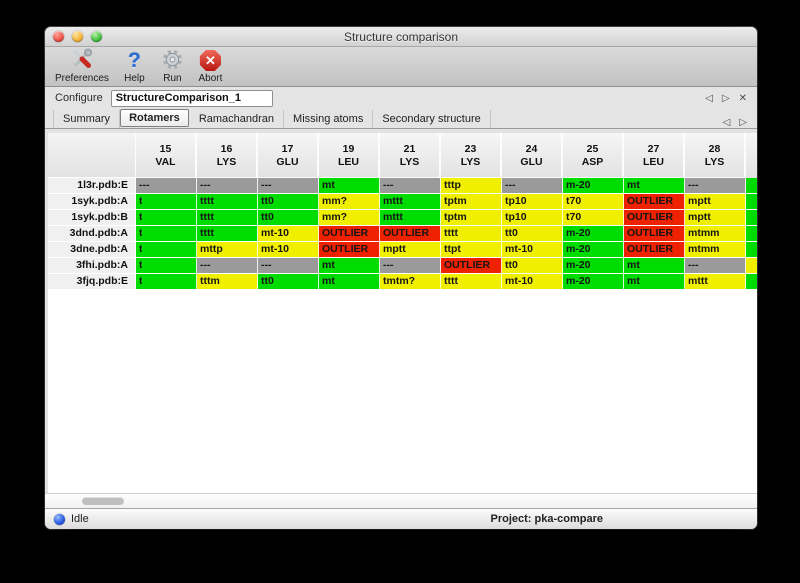 The width and height of the screenshot is (800, 583). What do you see at coordinates (329, 119) in the screenshot?
I see `tab-missing-atoms: Missing atoms` at bounding box center [329, 119].